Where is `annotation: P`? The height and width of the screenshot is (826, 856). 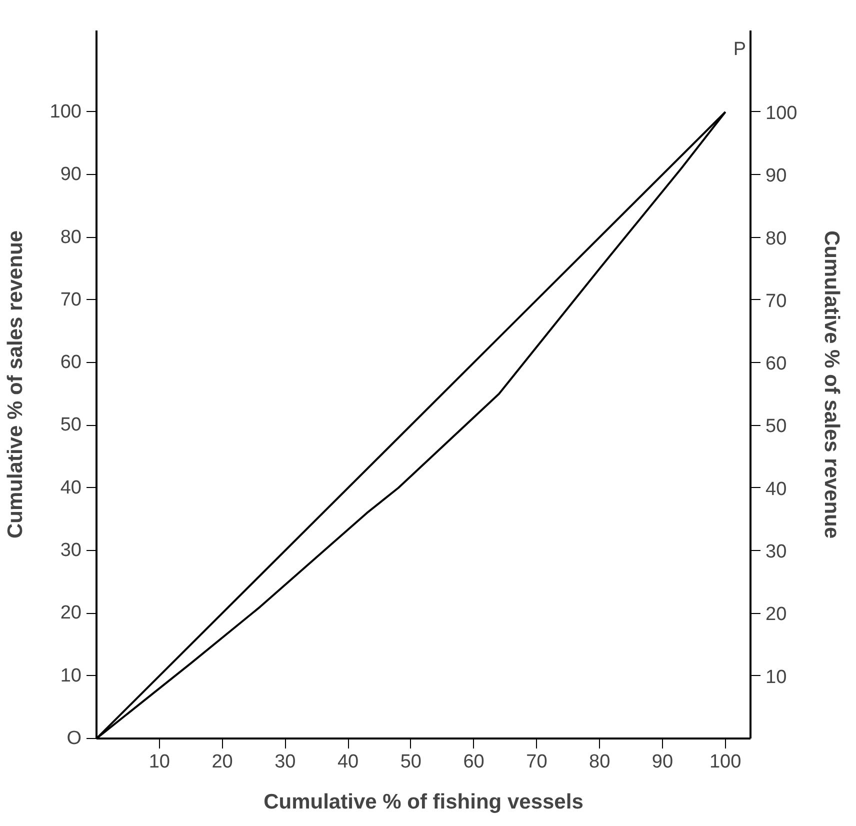
annotation: P is located at coordinates (739, 49).